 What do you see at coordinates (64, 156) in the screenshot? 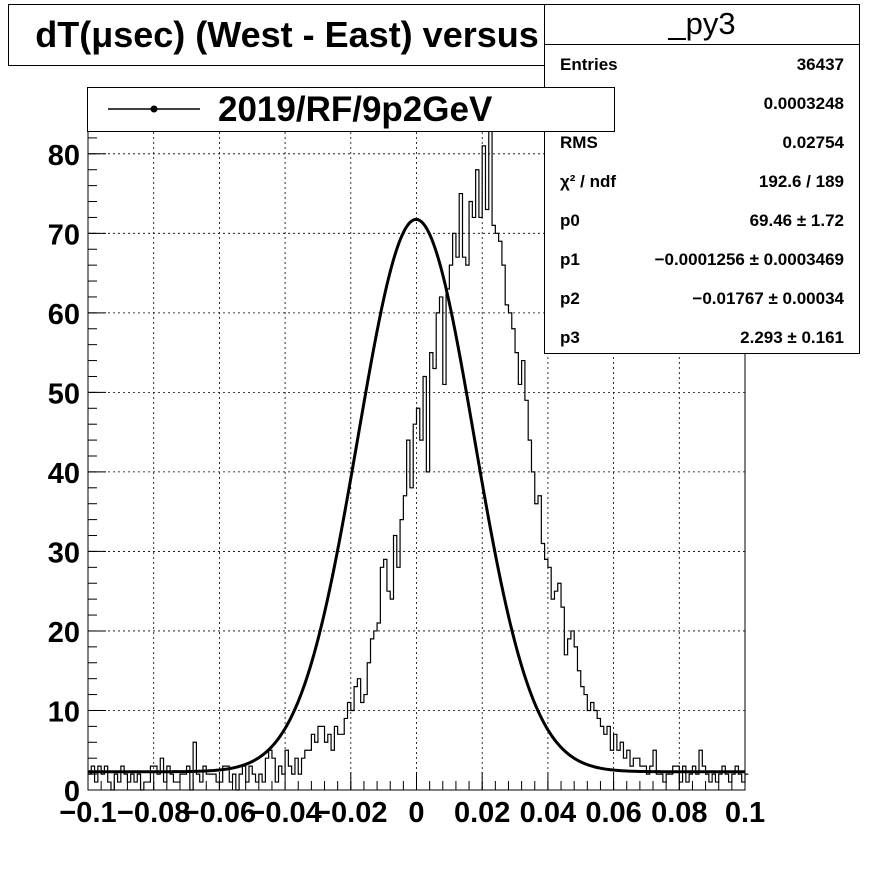
I see `y-tick-label: 80` at bounding box center [64, 156].